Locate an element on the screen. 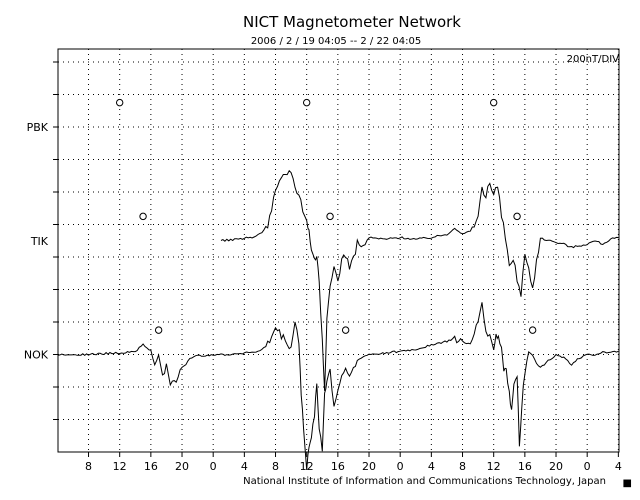 This screenshot has height=500, width=640. chart-title: NICT Magnetometer Network is located at coordinates (352, 22).